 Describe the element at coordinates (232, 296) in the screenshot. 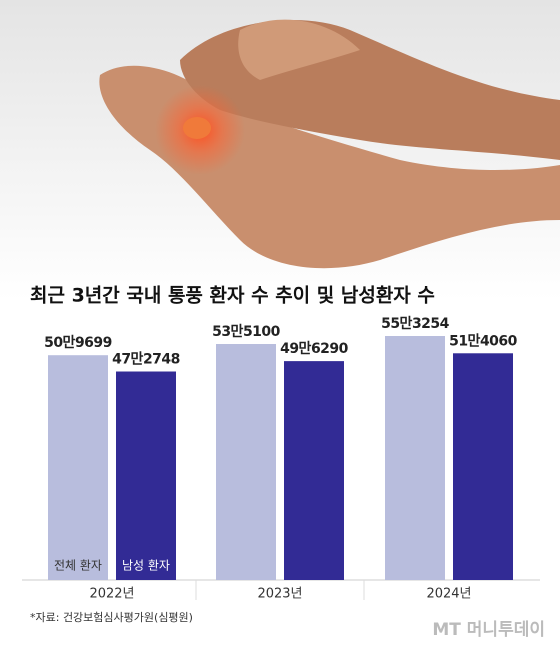

I see `chart-title: 최근 3년간 국내 통풍 환자 수 추이 및 남성환자 수` at that location.